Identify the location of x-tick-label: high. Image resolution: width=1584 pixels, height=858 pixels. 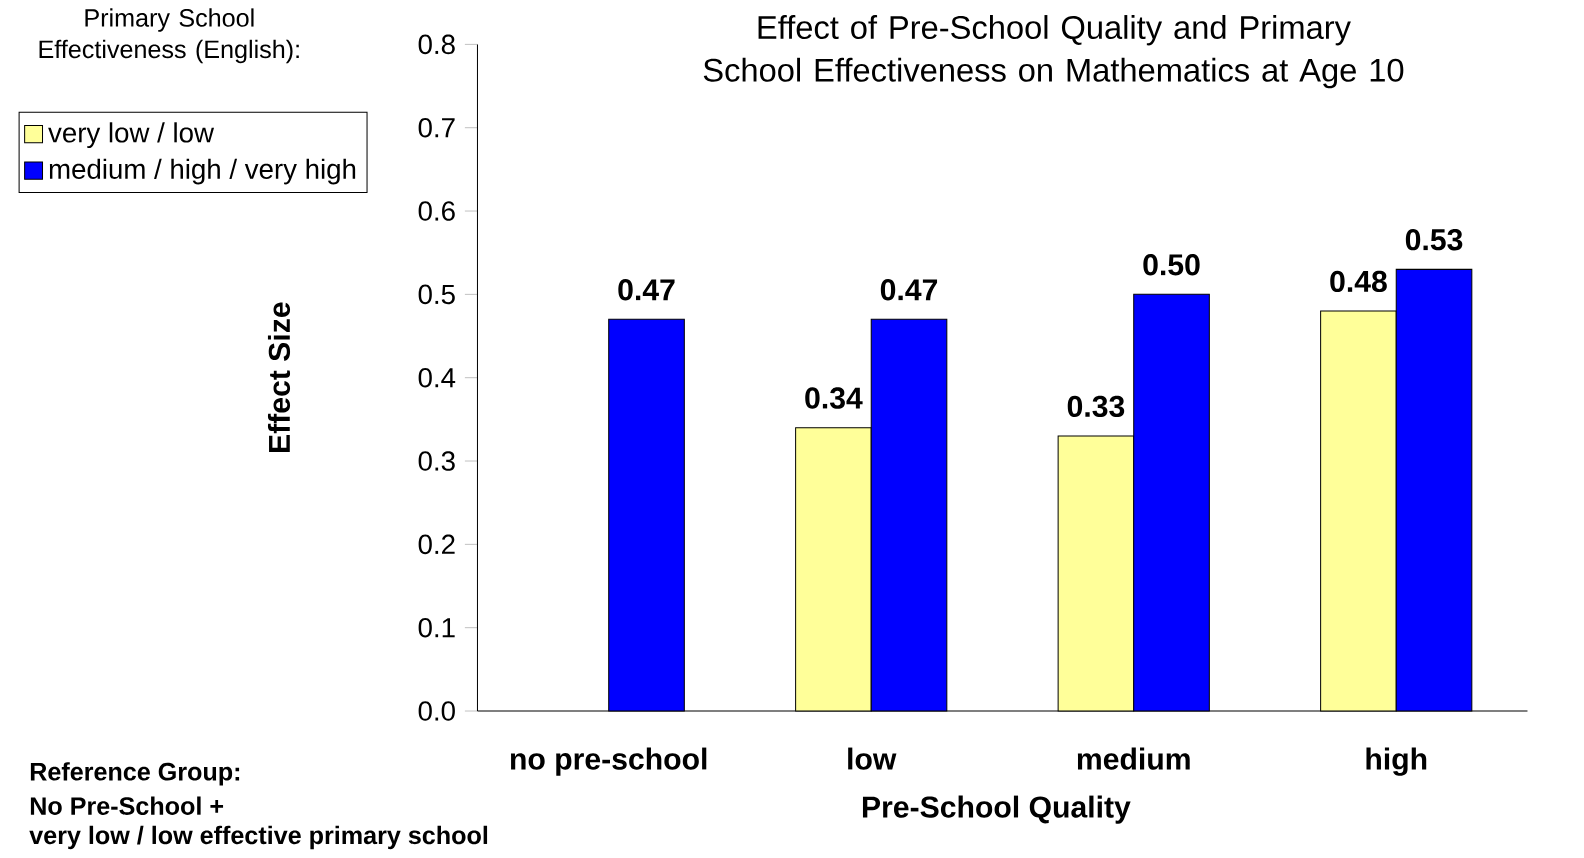
(1396, 761).